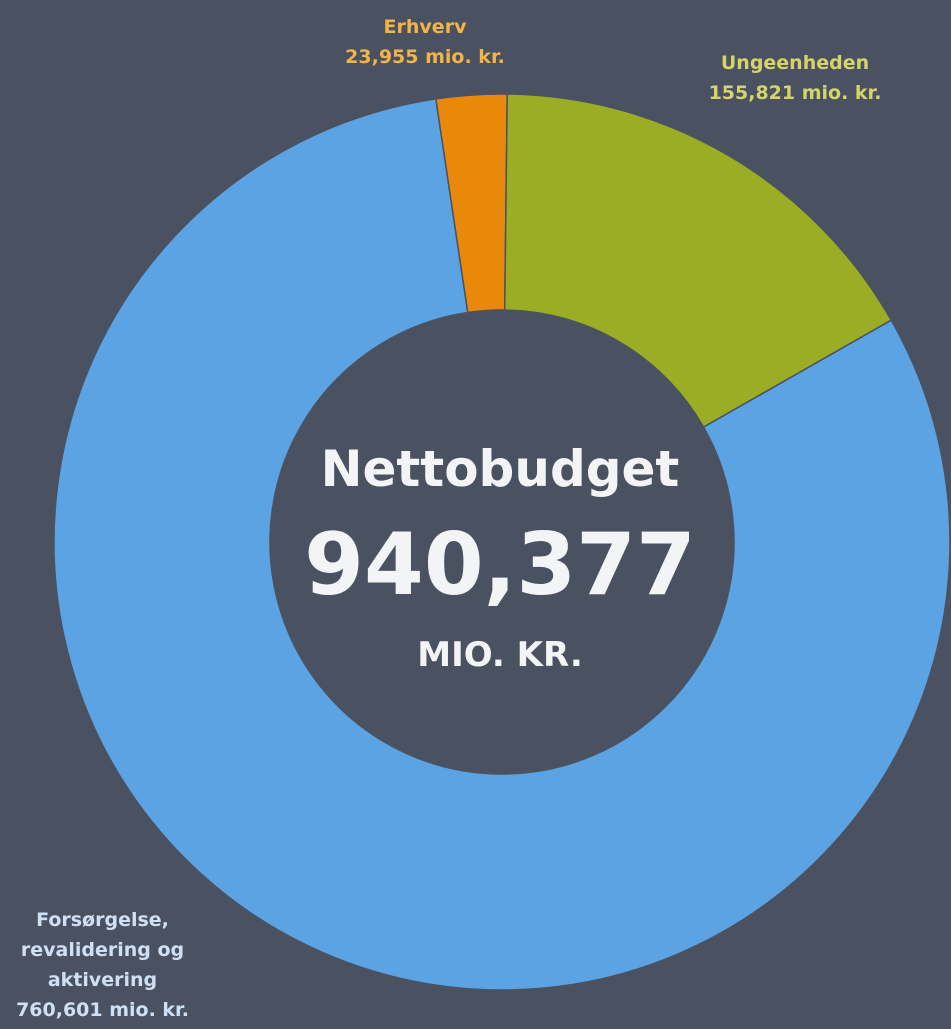 The height and width of the screenshot is (1029, 951). I want to click on value-label: 155,821 mio. kr., so click(795, 93).